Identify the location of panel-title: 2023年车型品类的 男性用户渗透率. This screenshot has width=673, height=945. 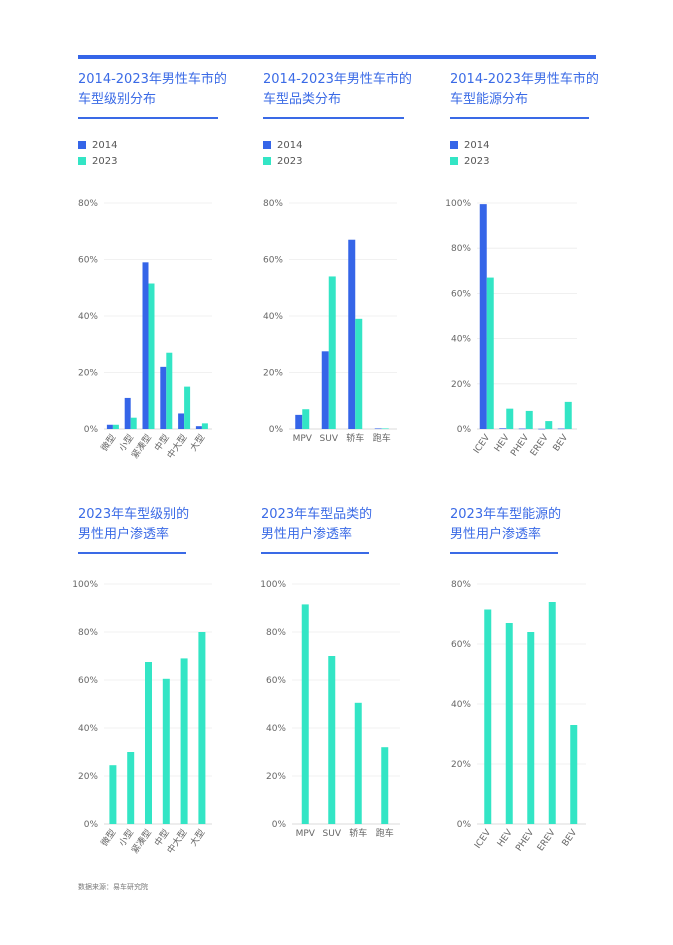
(336, 525).